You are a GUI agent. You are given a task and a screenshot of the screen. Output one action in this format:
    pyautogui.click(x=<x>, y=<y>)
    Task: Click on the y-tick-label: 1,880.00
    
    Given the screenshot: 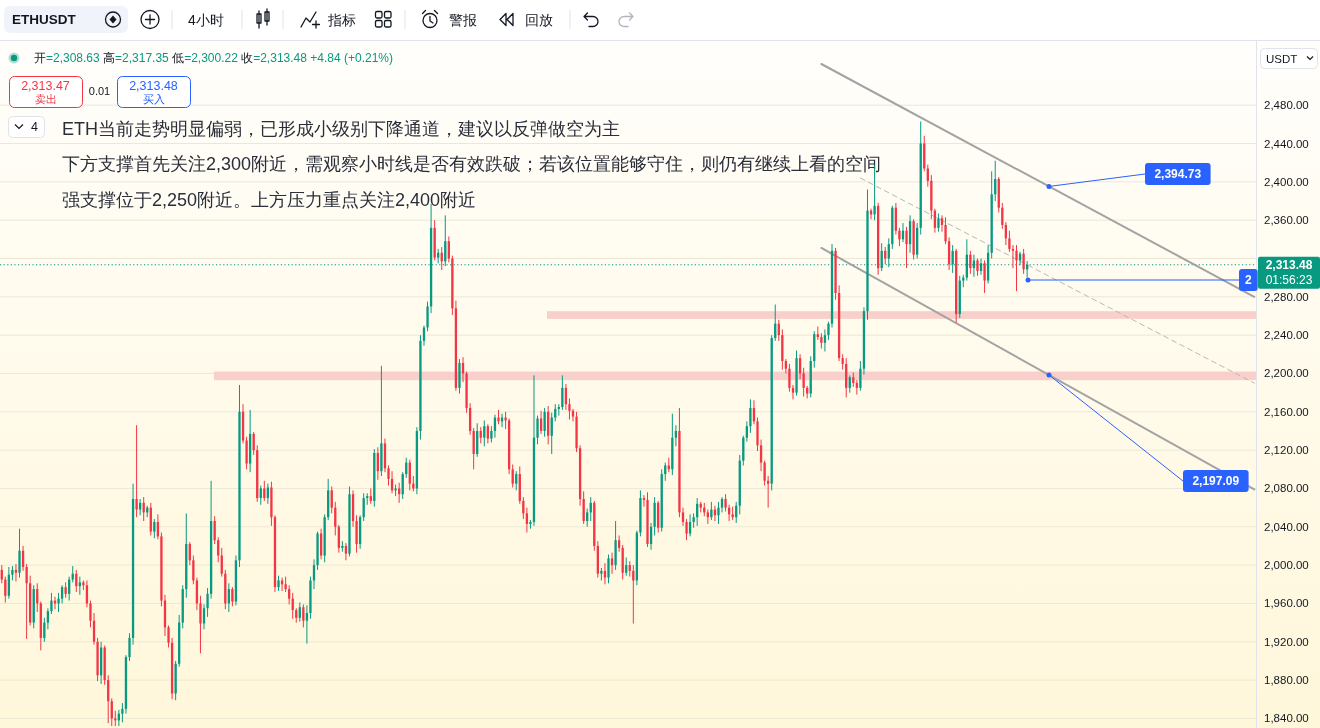 What is the action you would take?
    pyautogui.click(x=1286, y=680)
    